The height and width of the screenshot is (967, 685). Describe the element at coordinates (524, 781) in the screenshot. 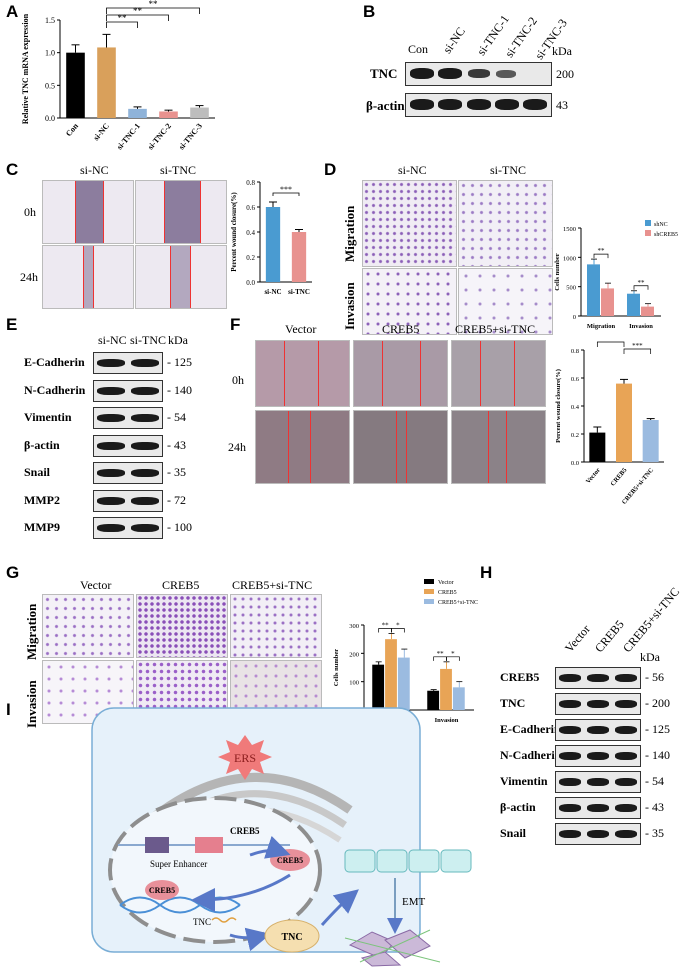

I see `blot-row-label: Vimentin` at that location.